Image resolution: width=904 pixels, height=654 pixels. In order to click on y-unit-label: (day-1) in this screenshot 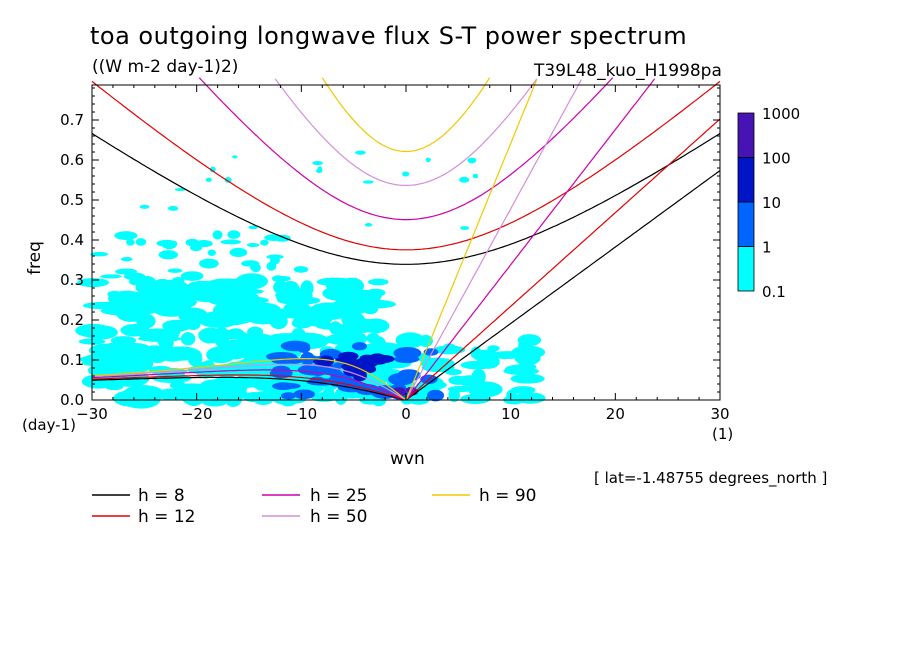, I will do `click(49, 425)`.